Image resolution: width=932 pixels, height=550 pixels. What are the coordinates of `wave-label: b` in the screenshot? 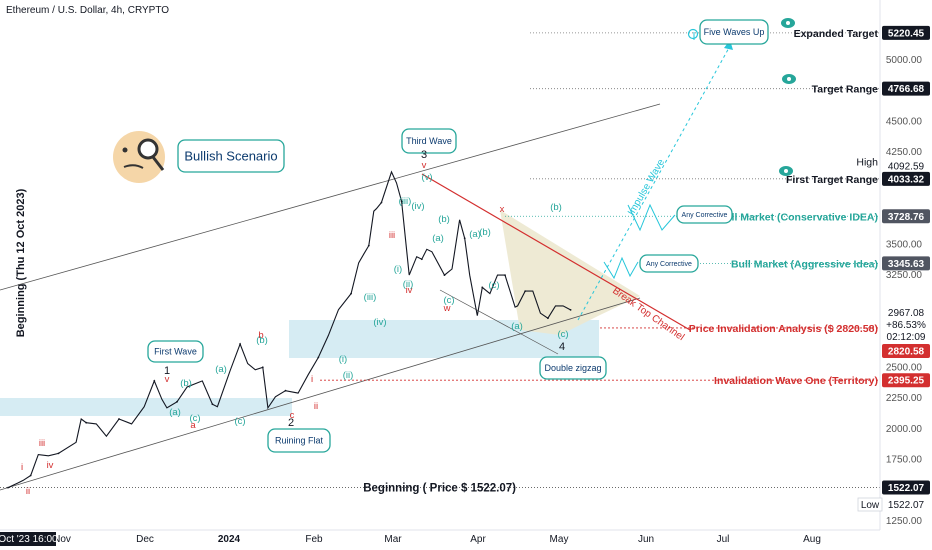 It's located at (260, 335).